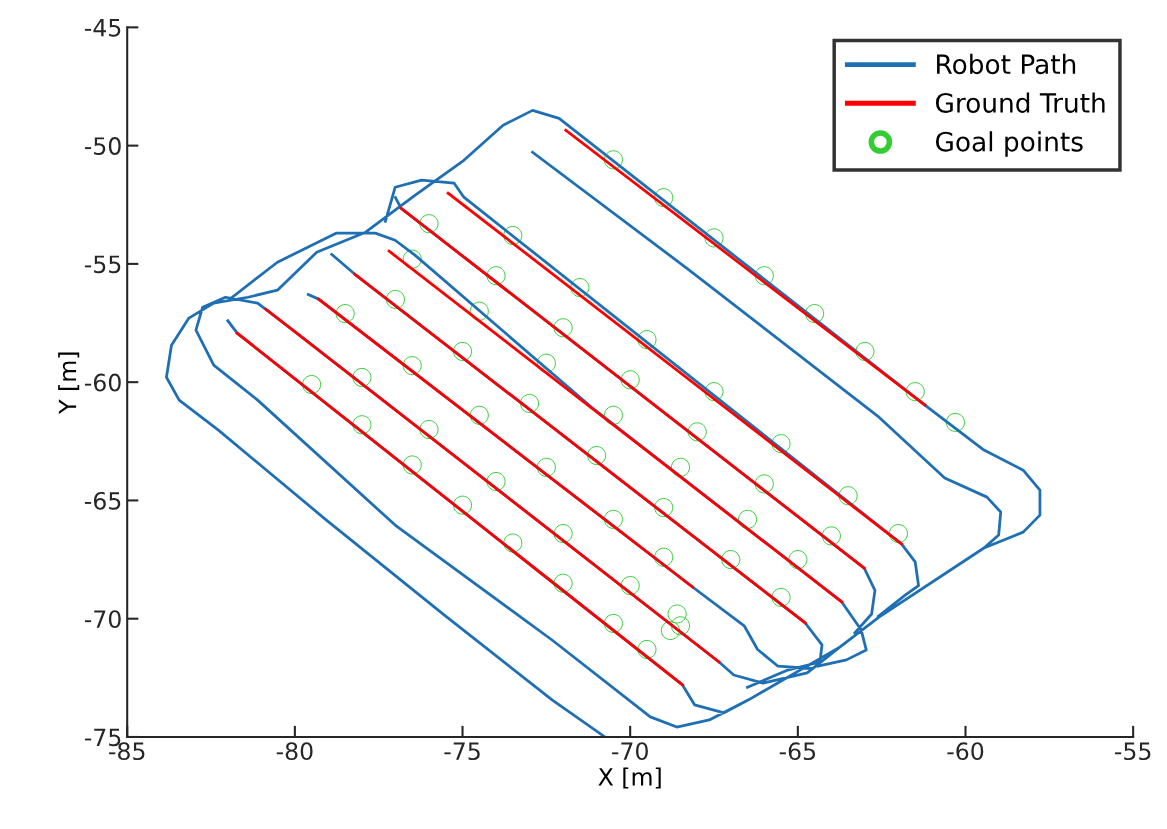 The image size is (1167, 829). What do you see at coordinates (294, 751) in the screenshot?
I see `x-tick-label: -80` at bounding box center [294, 751].